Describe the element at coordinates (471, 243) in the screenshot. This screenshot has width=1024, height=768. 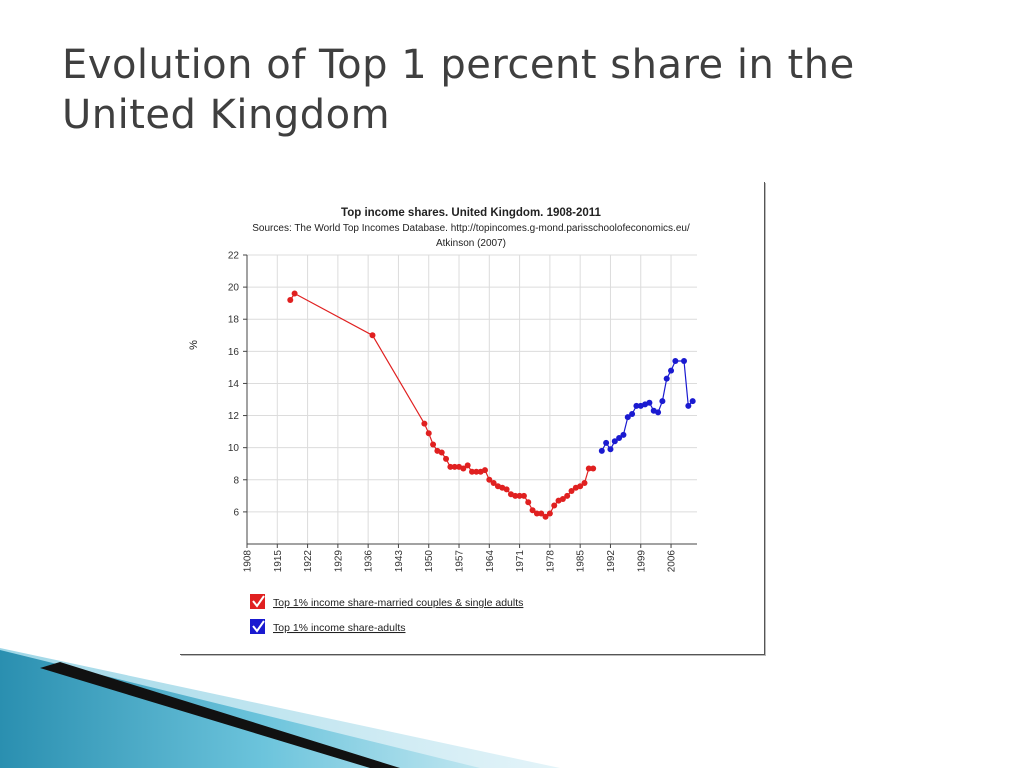
I see `chart-subtitle-line-2: Atkinson (2007)` at that location.